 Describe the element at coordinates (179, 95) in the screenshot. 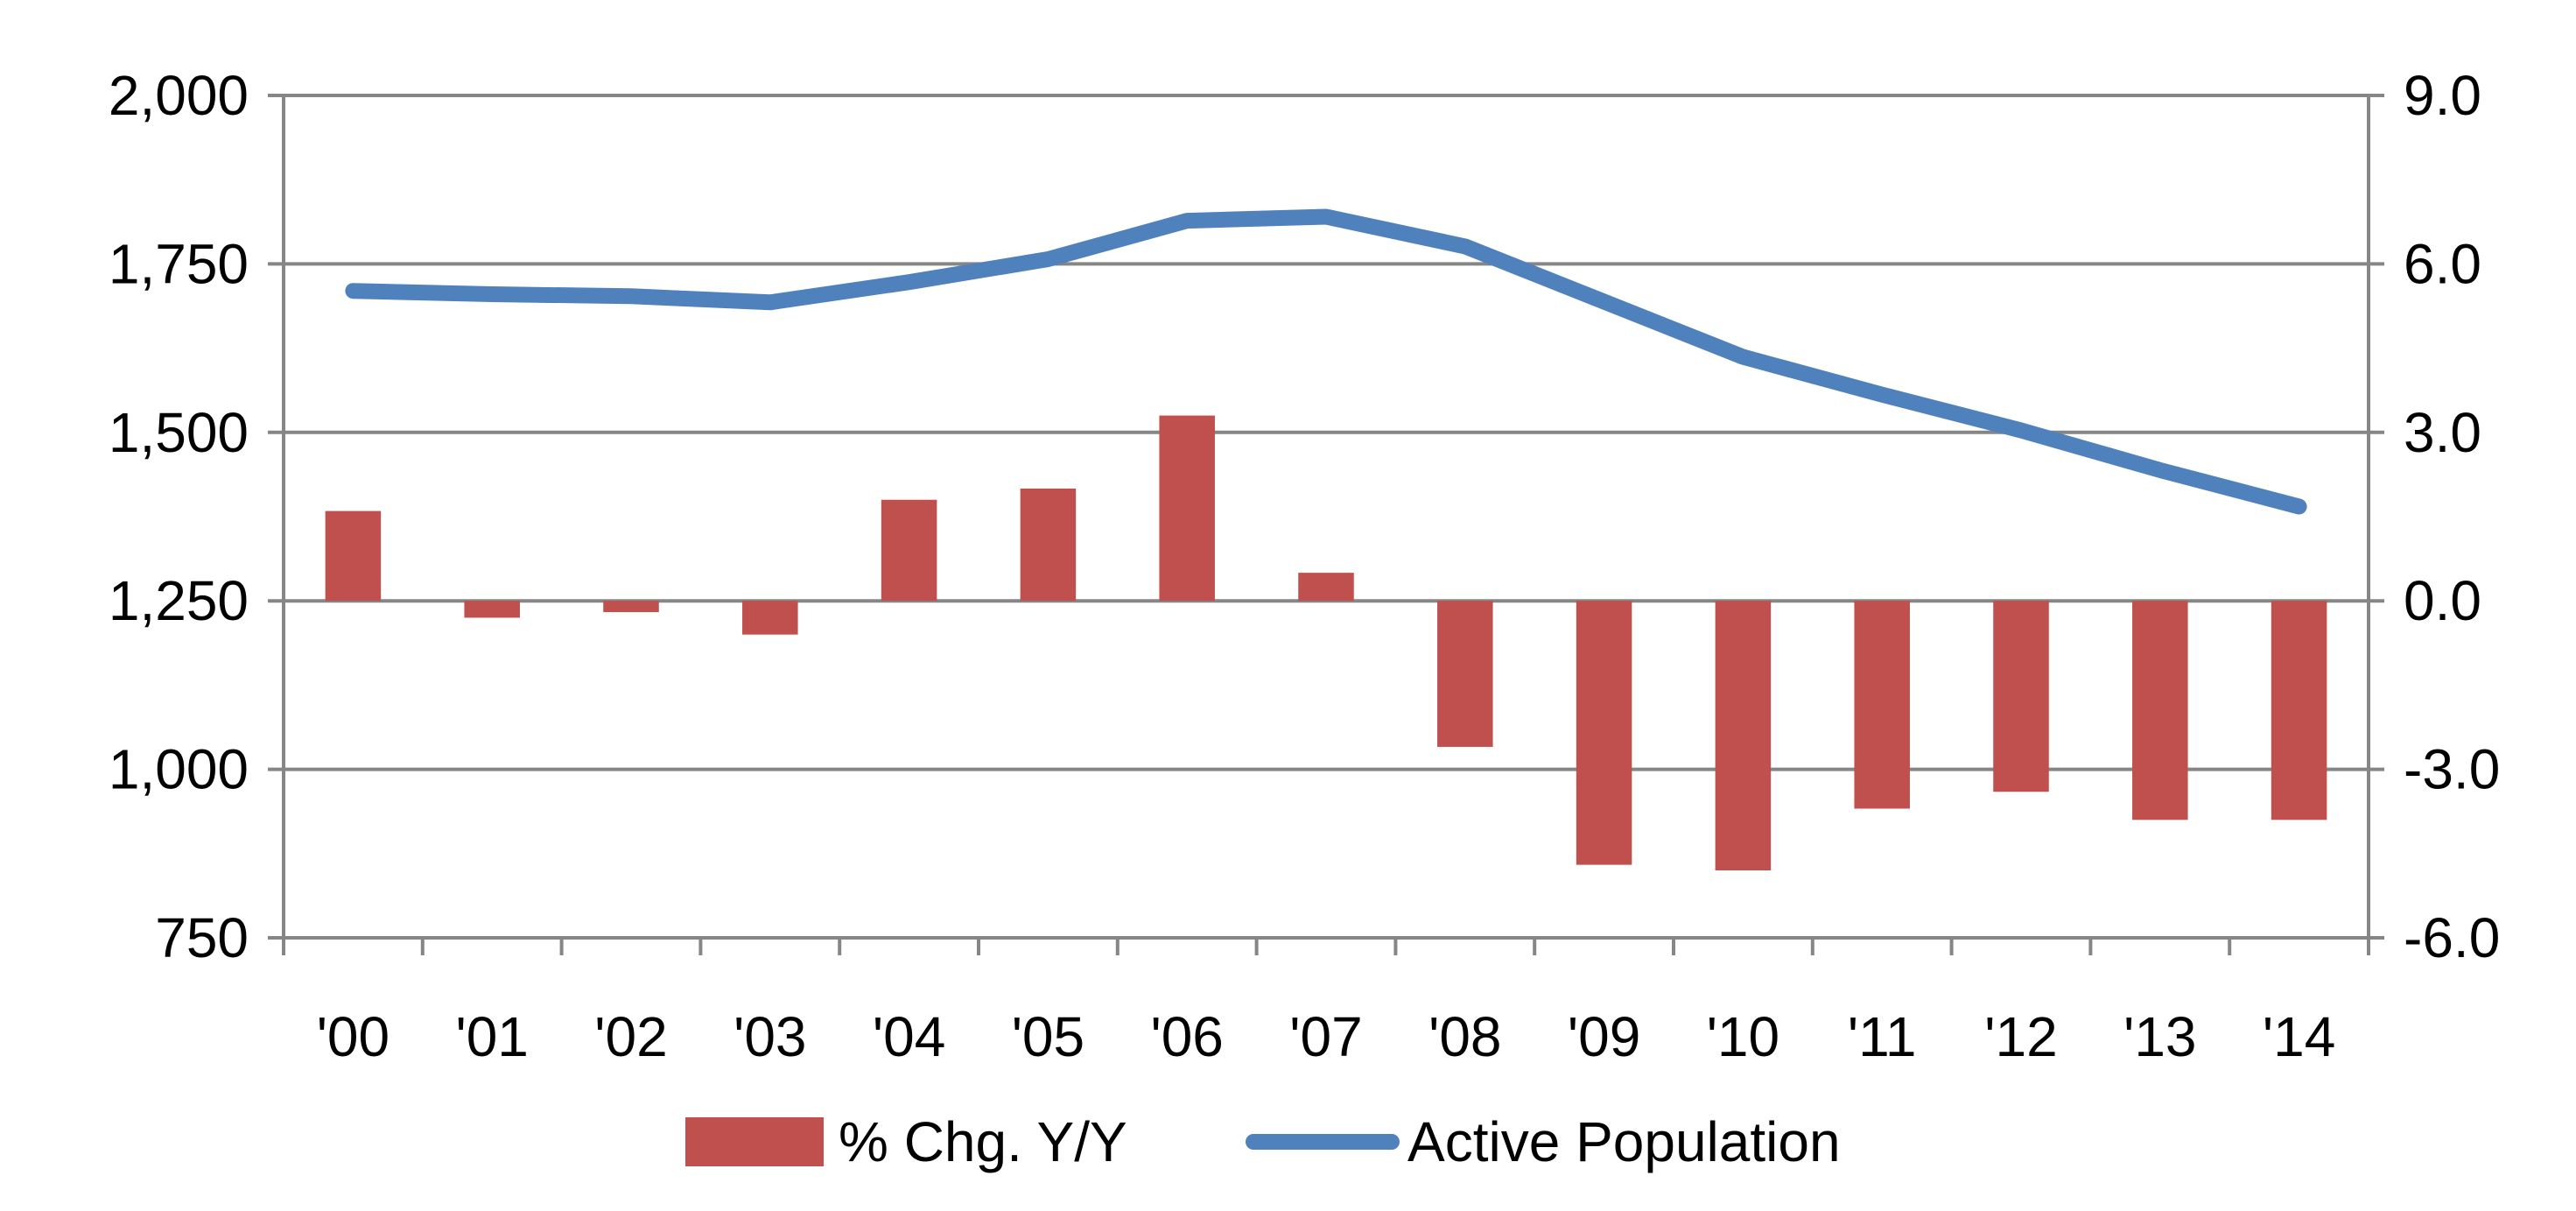

I see `left-tick-label: 2,000` at that location.